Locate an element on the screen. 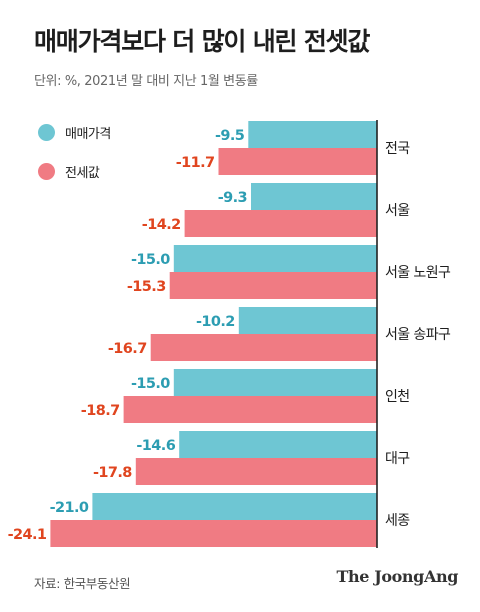 The image size is (480, 612). value-label-sale-0: -9.5 is located at coordinates (230, 136).